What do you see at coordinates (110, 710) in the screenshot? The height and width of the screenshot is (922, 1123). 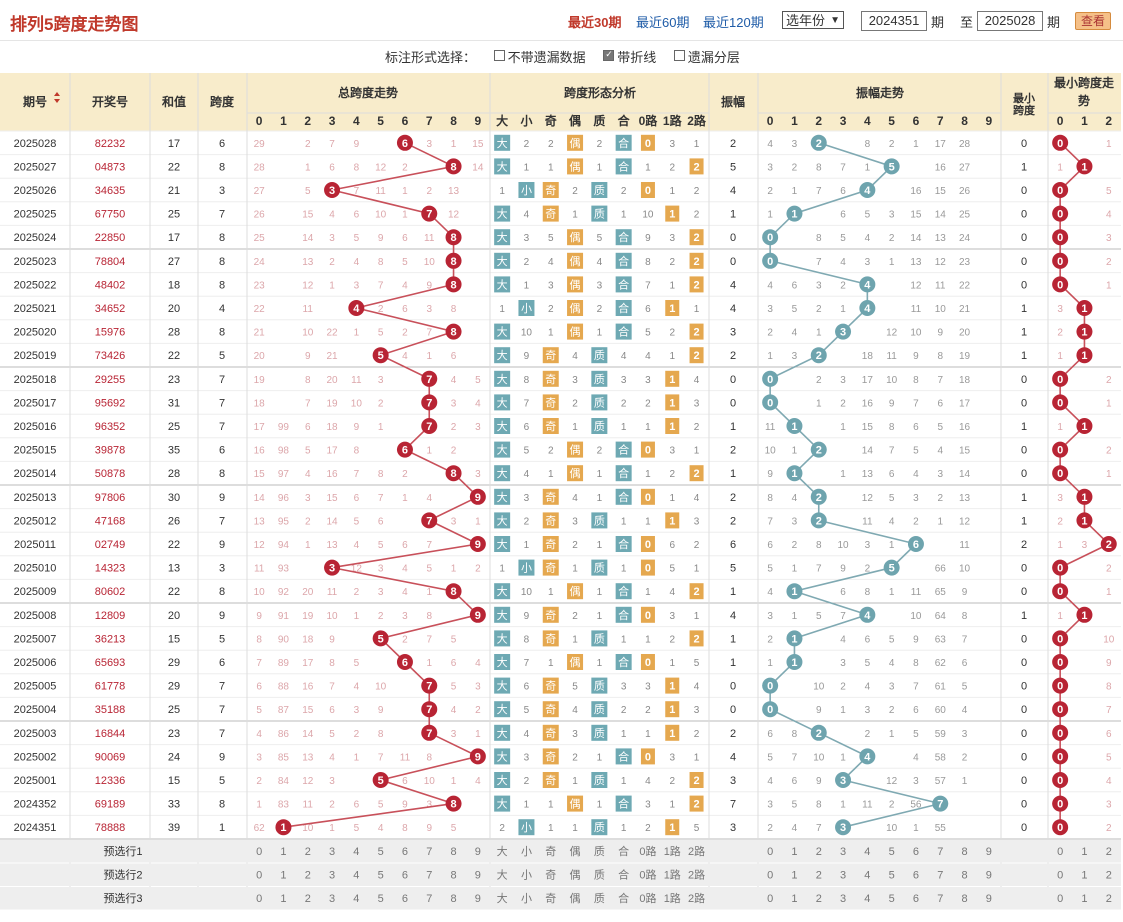 I see `number-cell: 35188` at bounding box center [110, 710].